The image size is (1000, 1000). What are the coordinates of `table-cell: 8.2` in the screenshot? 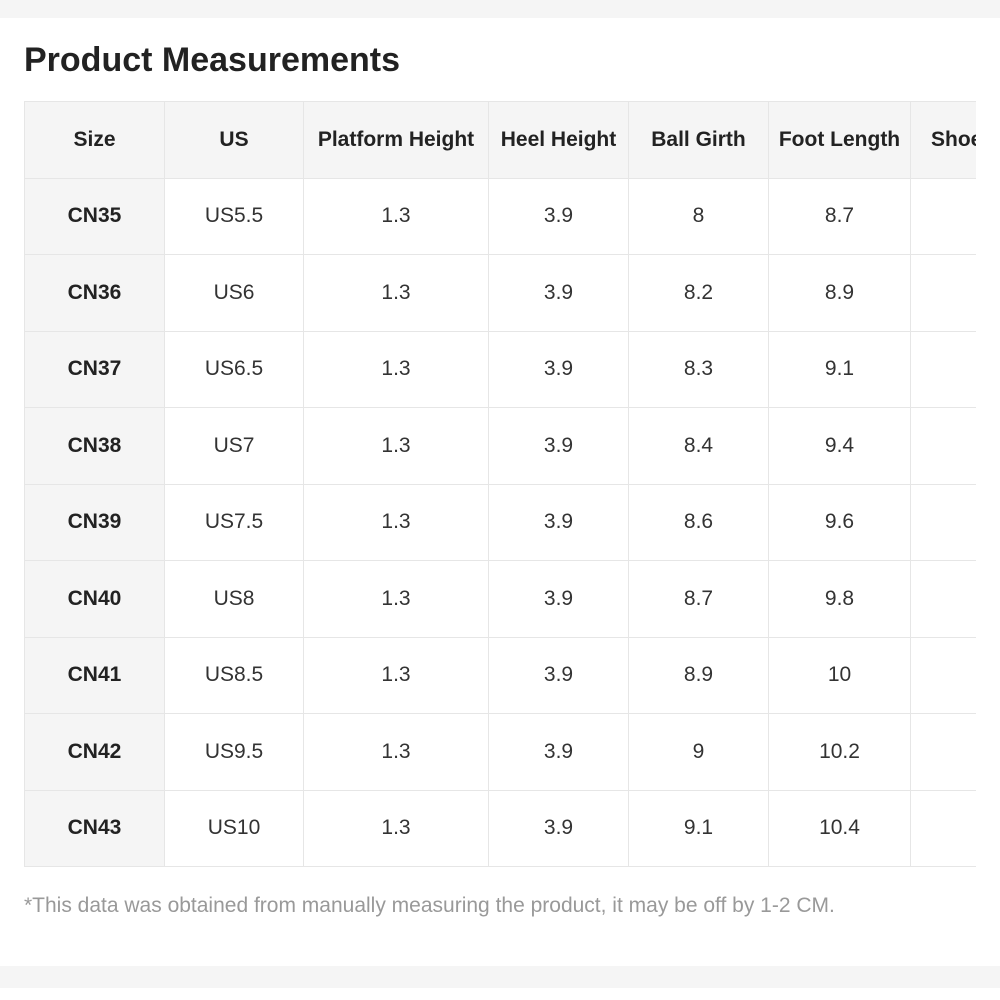 It's located at (698, 293).